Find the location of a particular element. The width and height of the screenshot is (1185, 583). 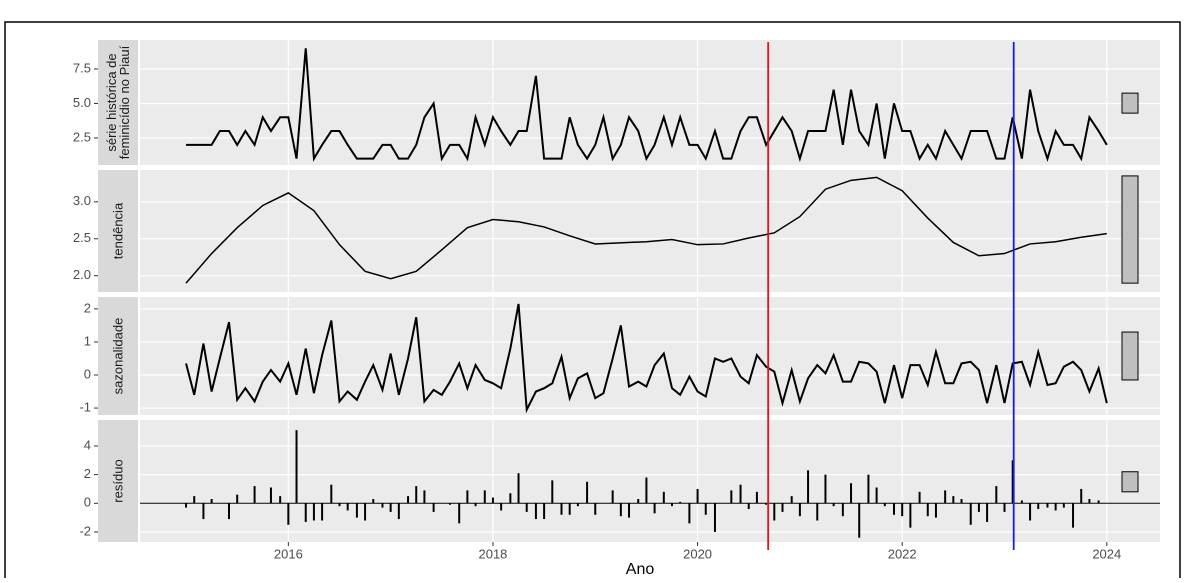

strip-label: feminicídio no Piauí is located at coordinates (124, 102).